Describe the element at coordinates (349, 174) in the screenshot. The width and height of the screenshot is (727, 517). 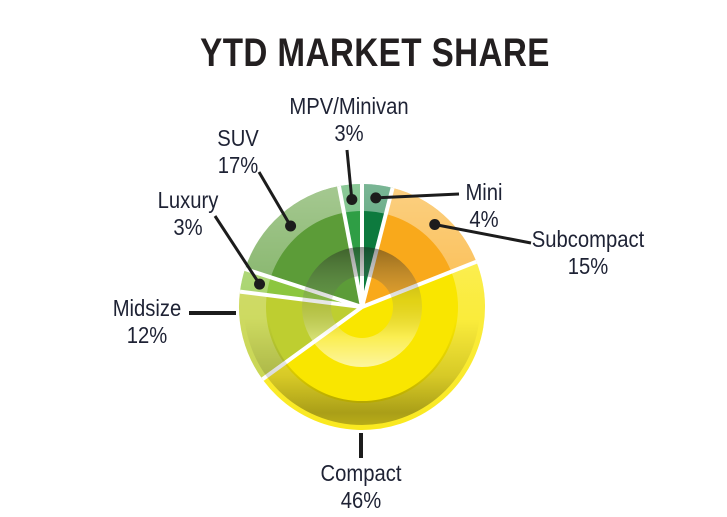
I see `leader-line-mpv-minivan` at that location.